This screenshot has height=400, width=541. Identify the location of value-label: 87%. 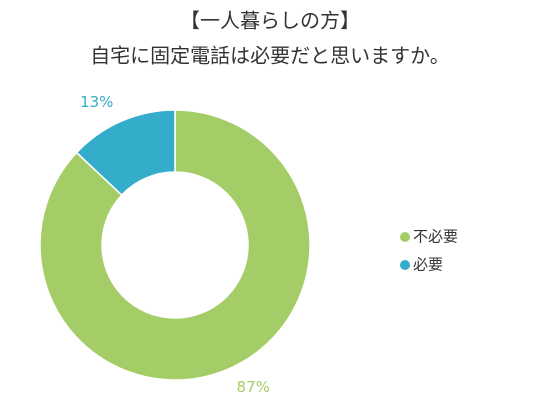
(253, 387).